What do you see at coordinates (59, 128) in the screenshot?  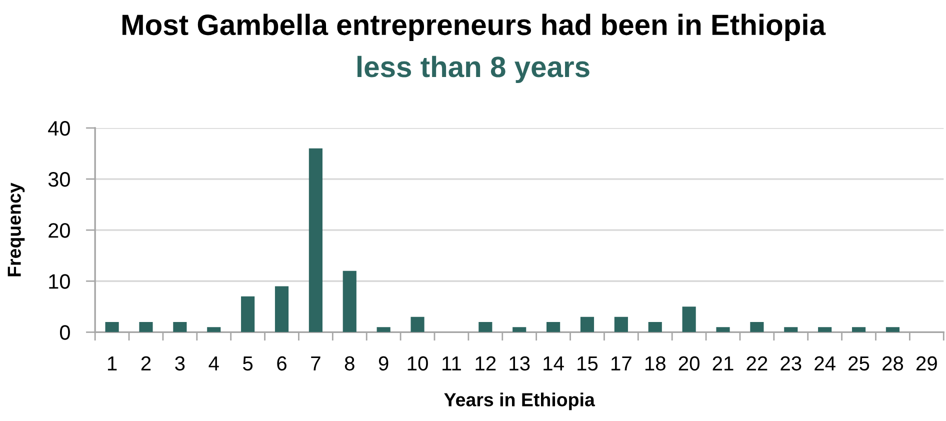 I see `y-tick-label: 40` at bounding box center [59, 128].